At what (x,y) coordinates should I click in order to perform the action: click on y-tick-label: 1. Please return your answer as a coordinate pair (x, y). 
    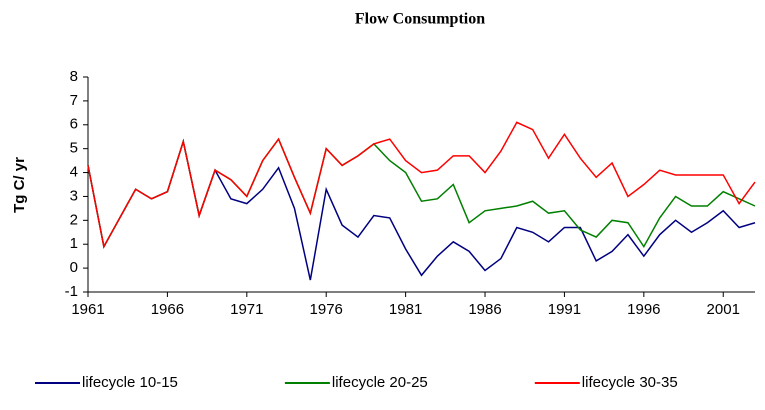
    Looking at the image, I should click on (74, 243).